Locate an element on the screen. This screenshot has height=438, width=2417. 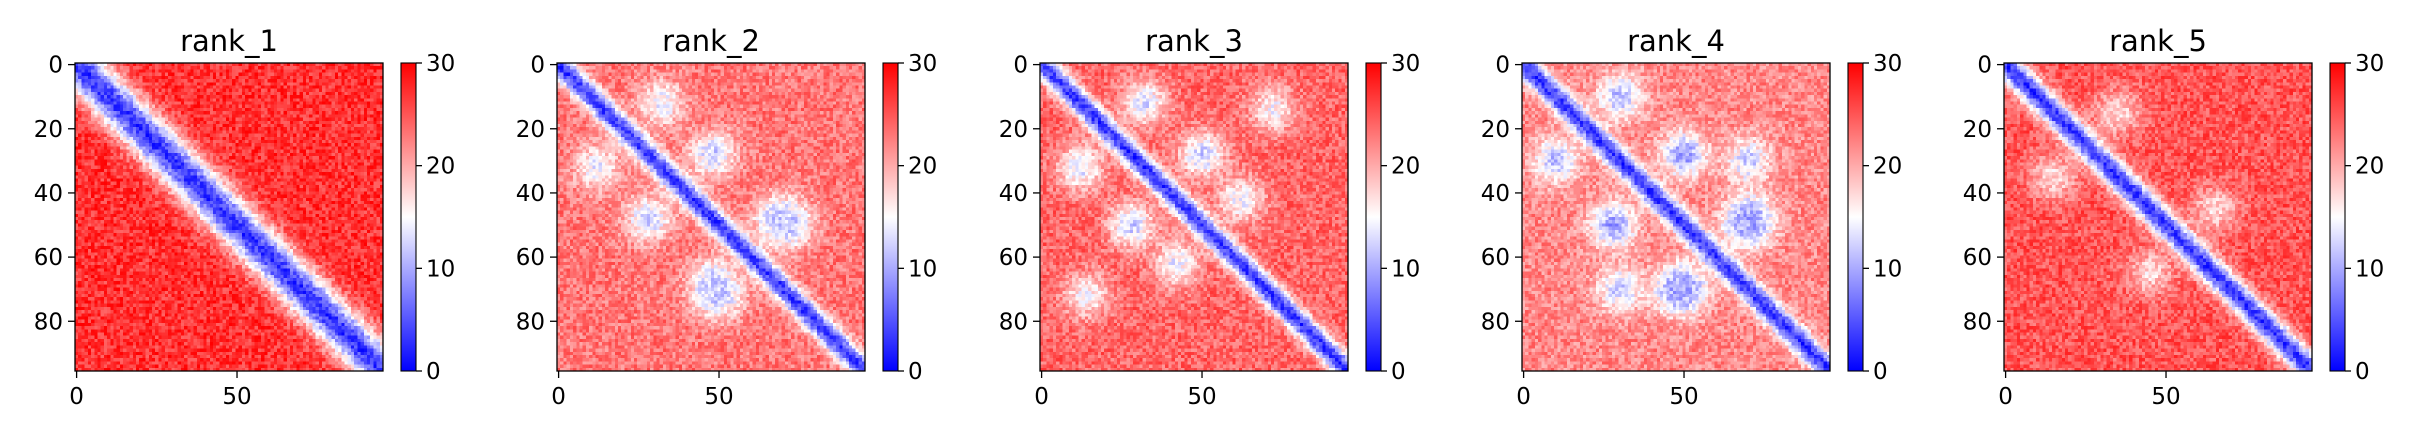
panel-title: rank_5 is located at coordinates (2158, 41).